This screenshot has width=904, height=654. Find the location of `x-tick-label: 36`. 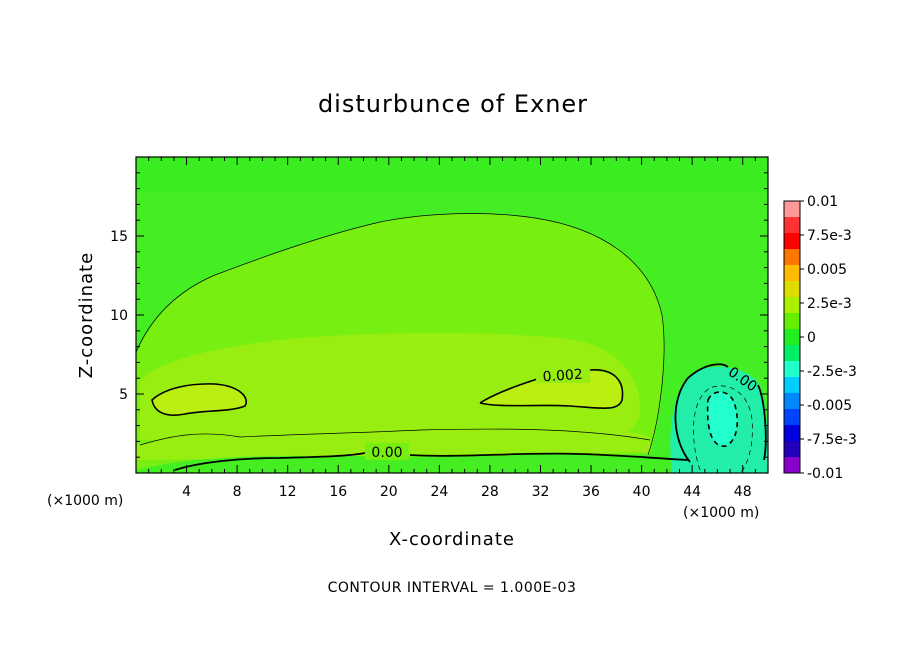

x-tick-label: 36 is located at coordinates (591, 492).